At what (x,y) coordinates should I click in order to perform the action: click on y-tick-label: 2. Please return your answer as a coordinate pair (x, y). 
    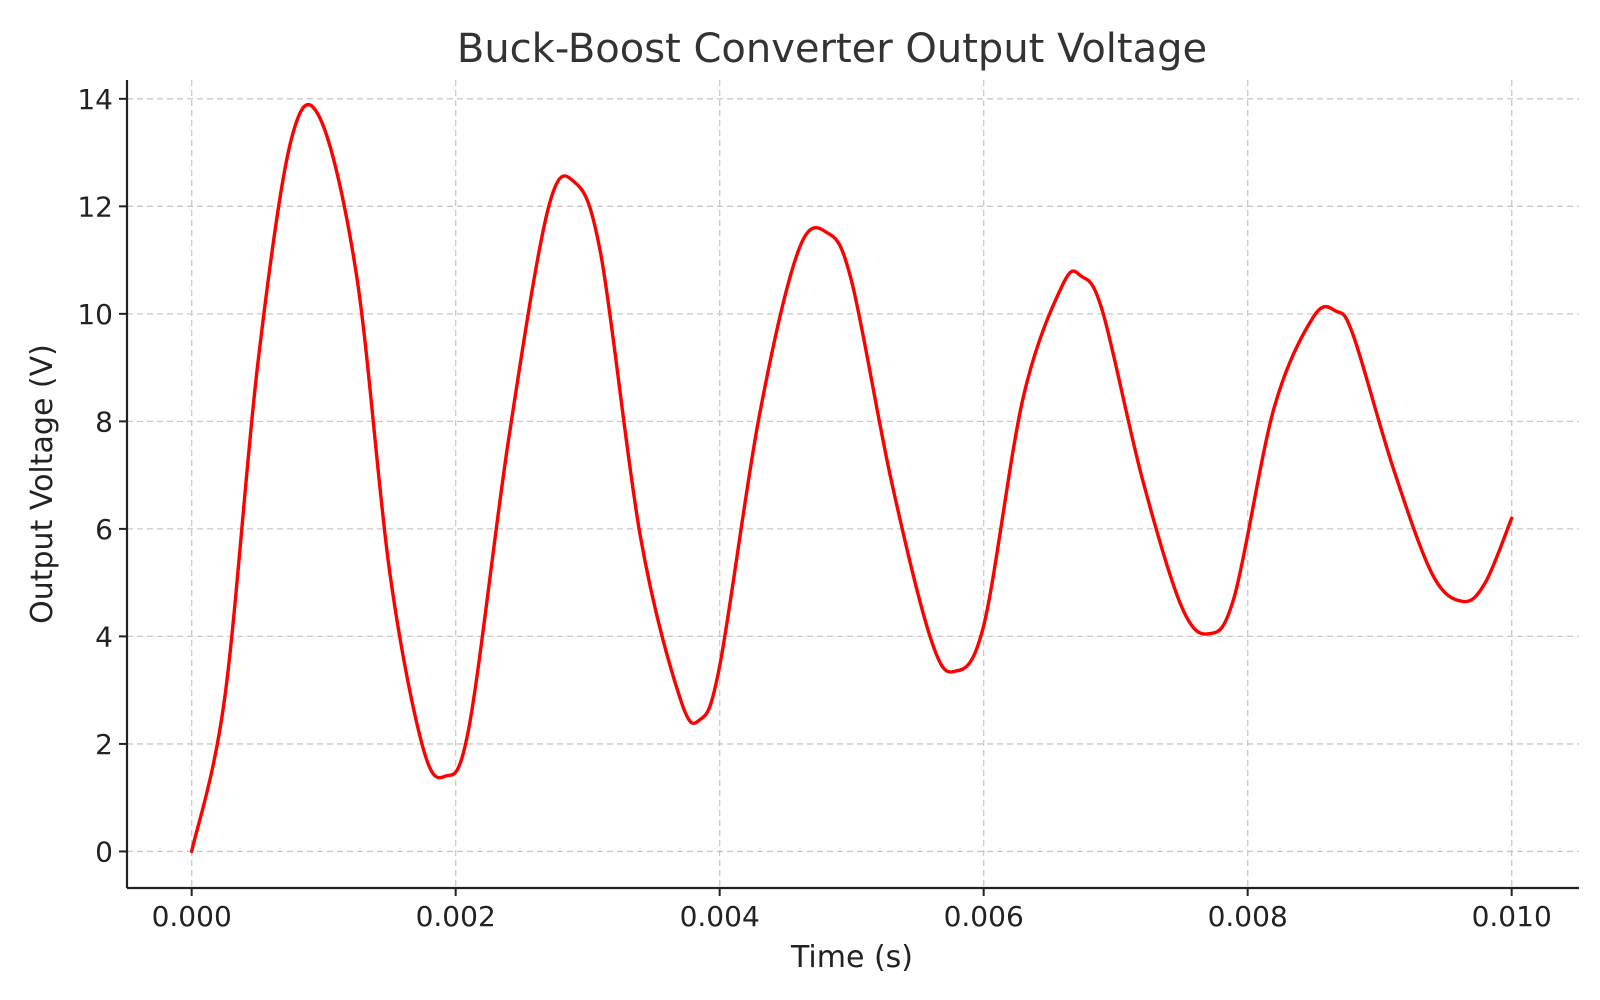
    Looking at the image, I should click on (104, 744).